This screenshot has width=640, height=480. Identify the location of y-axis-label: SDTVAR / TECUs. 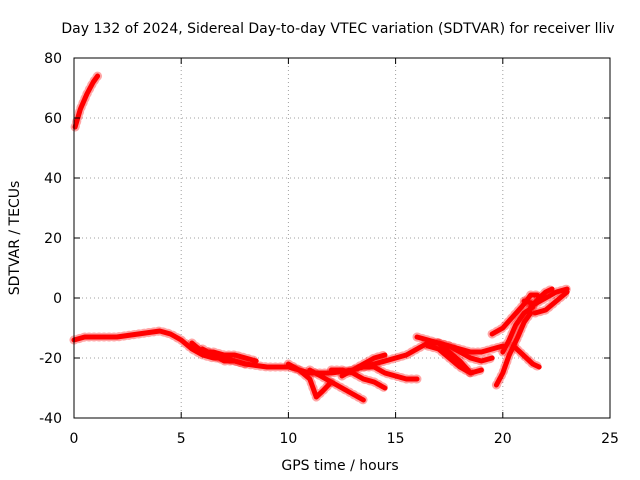
(15, 238).